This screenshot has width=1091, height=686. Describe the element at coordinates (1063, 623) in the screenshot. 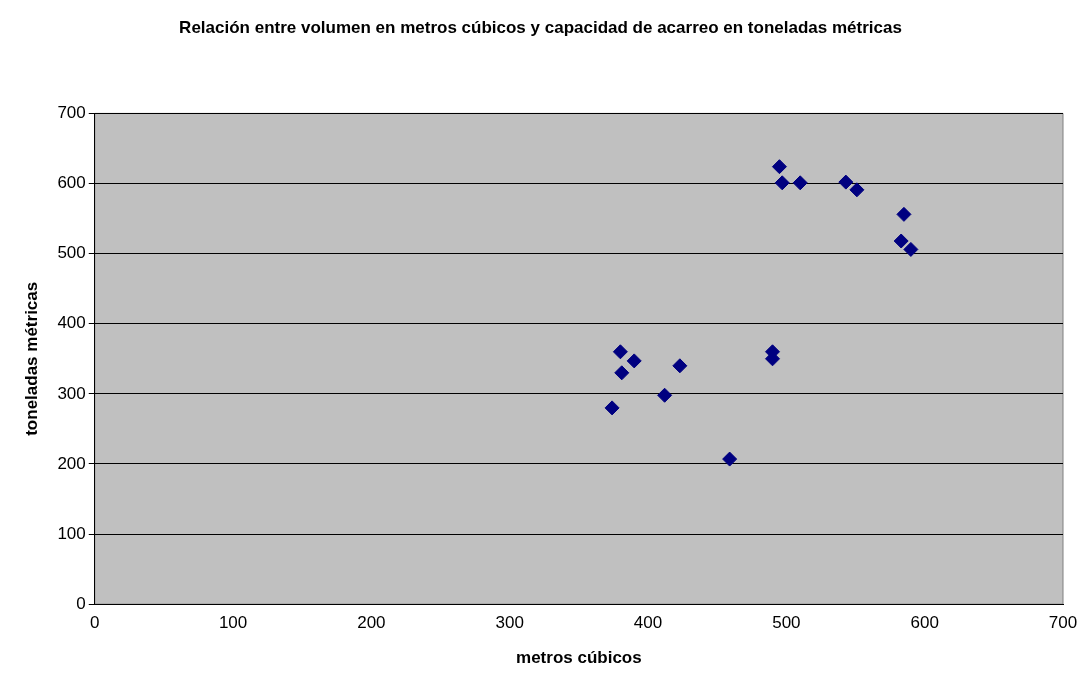

I see `x-tick-label: 700` at that location.